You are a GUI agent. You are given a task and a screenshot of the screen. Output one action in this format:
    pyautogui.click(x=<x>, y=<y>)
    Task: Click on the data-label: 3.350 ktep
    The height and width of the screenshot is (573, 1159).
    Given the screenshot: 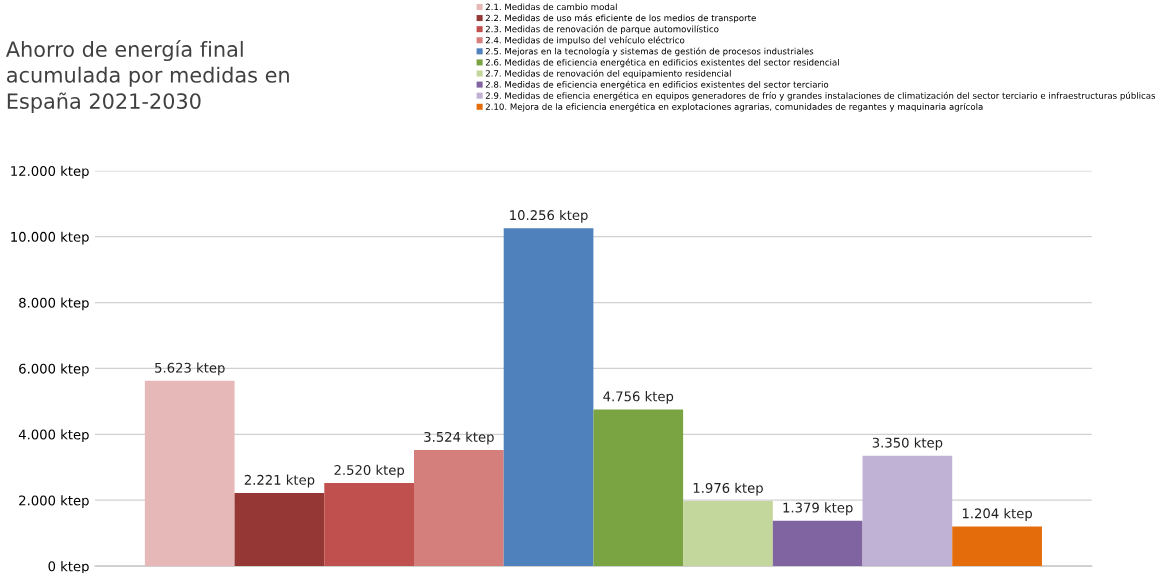 What is the action you would take?
    pyautogui.click(x=907, y=444)
    